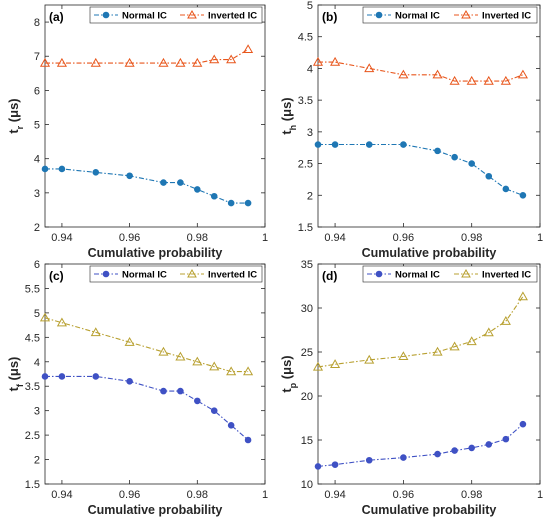  Describe the element at coordinates (32, 338) in the screenshot. I see `y-tick-label: 4.5` at that location.